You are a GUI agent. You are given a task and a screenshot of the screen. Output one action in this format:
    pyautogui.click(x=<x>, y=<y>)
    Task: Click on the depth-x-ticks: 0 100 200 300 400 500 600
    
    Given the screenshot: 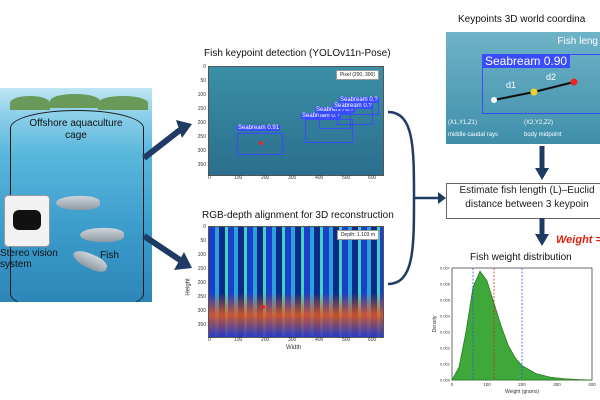 What is the action you would take?
    pyautogui.click(x=295, y=341)
    